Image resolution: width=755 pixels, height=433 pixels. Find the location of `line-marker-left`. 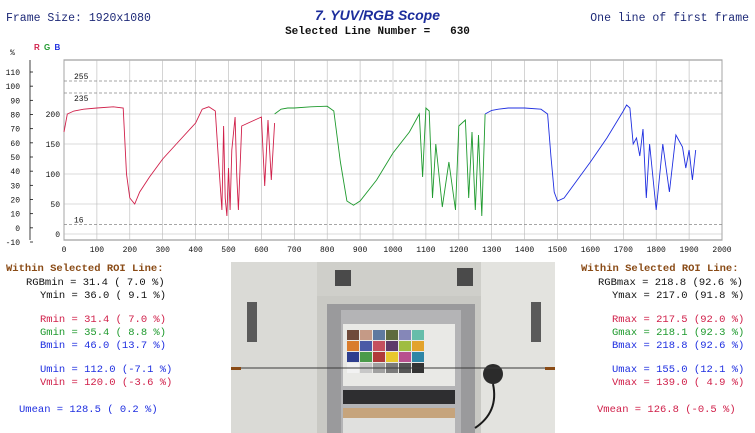

line-marker-left is located at coordinates (236, 368).